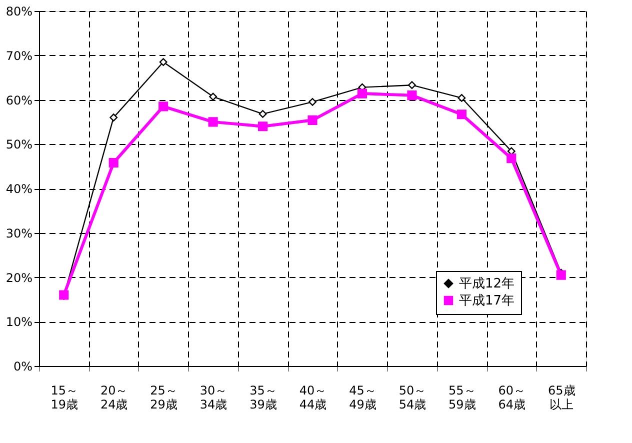  Describe the element at coordinates (487, 284) in the screenshot. I see `legend-label: 平成12年` at that location.